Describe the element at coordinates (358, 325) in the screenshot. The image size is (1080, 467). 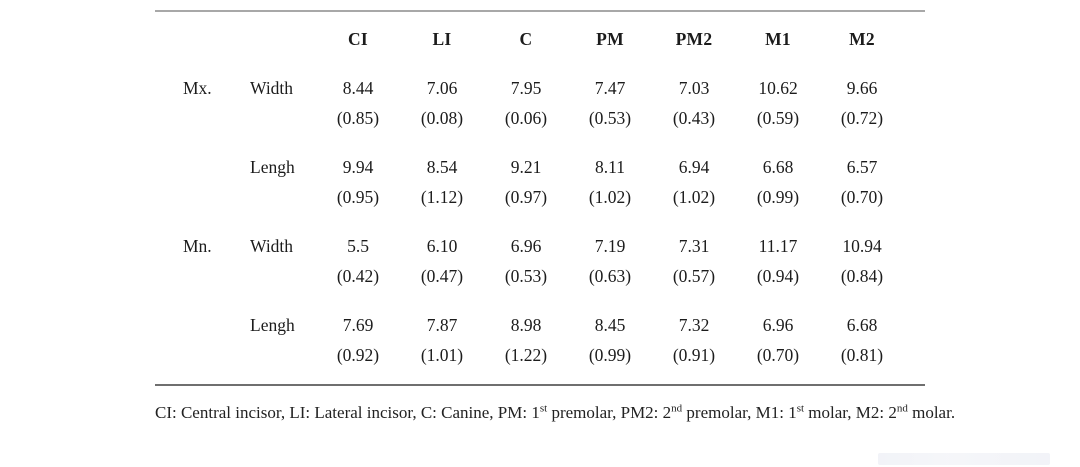
I see `value-cell: 7.69` at that location.